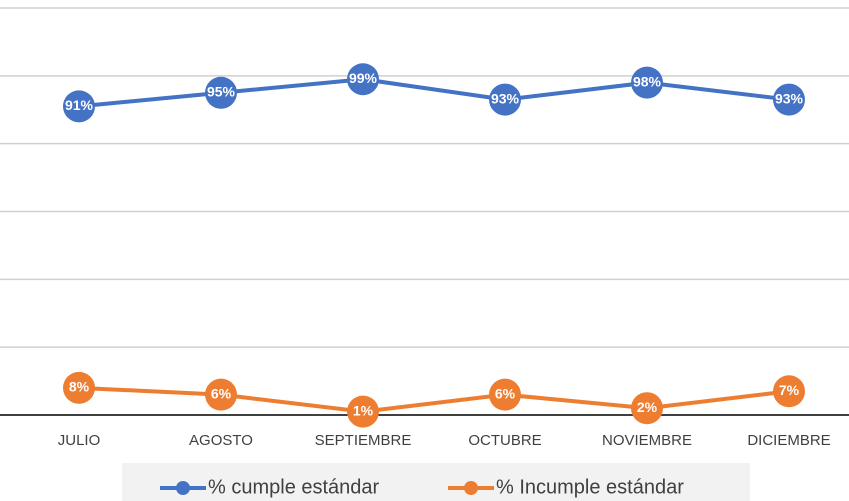  What do you see at coordinates (590, 487) in the screenshot?
I see `legend-label: % Incumple estándar` at bounding box center [590, 487].